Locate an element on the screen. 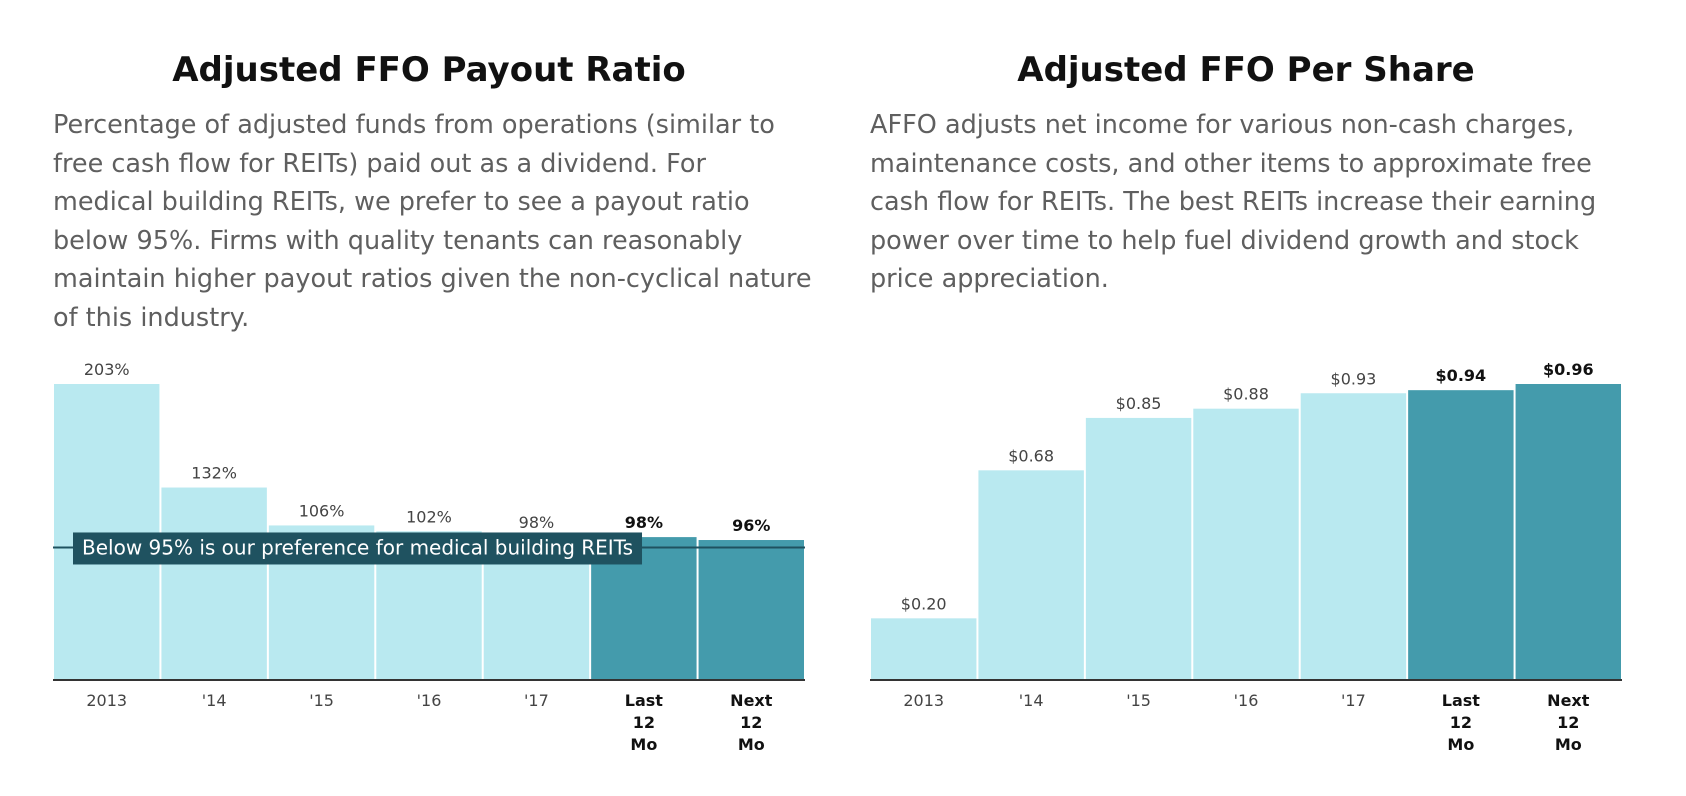 This screenshot has height=796, width=1686. right-chart-title: Adjusted FFO Per Share is located at coordinates (1246, 70).